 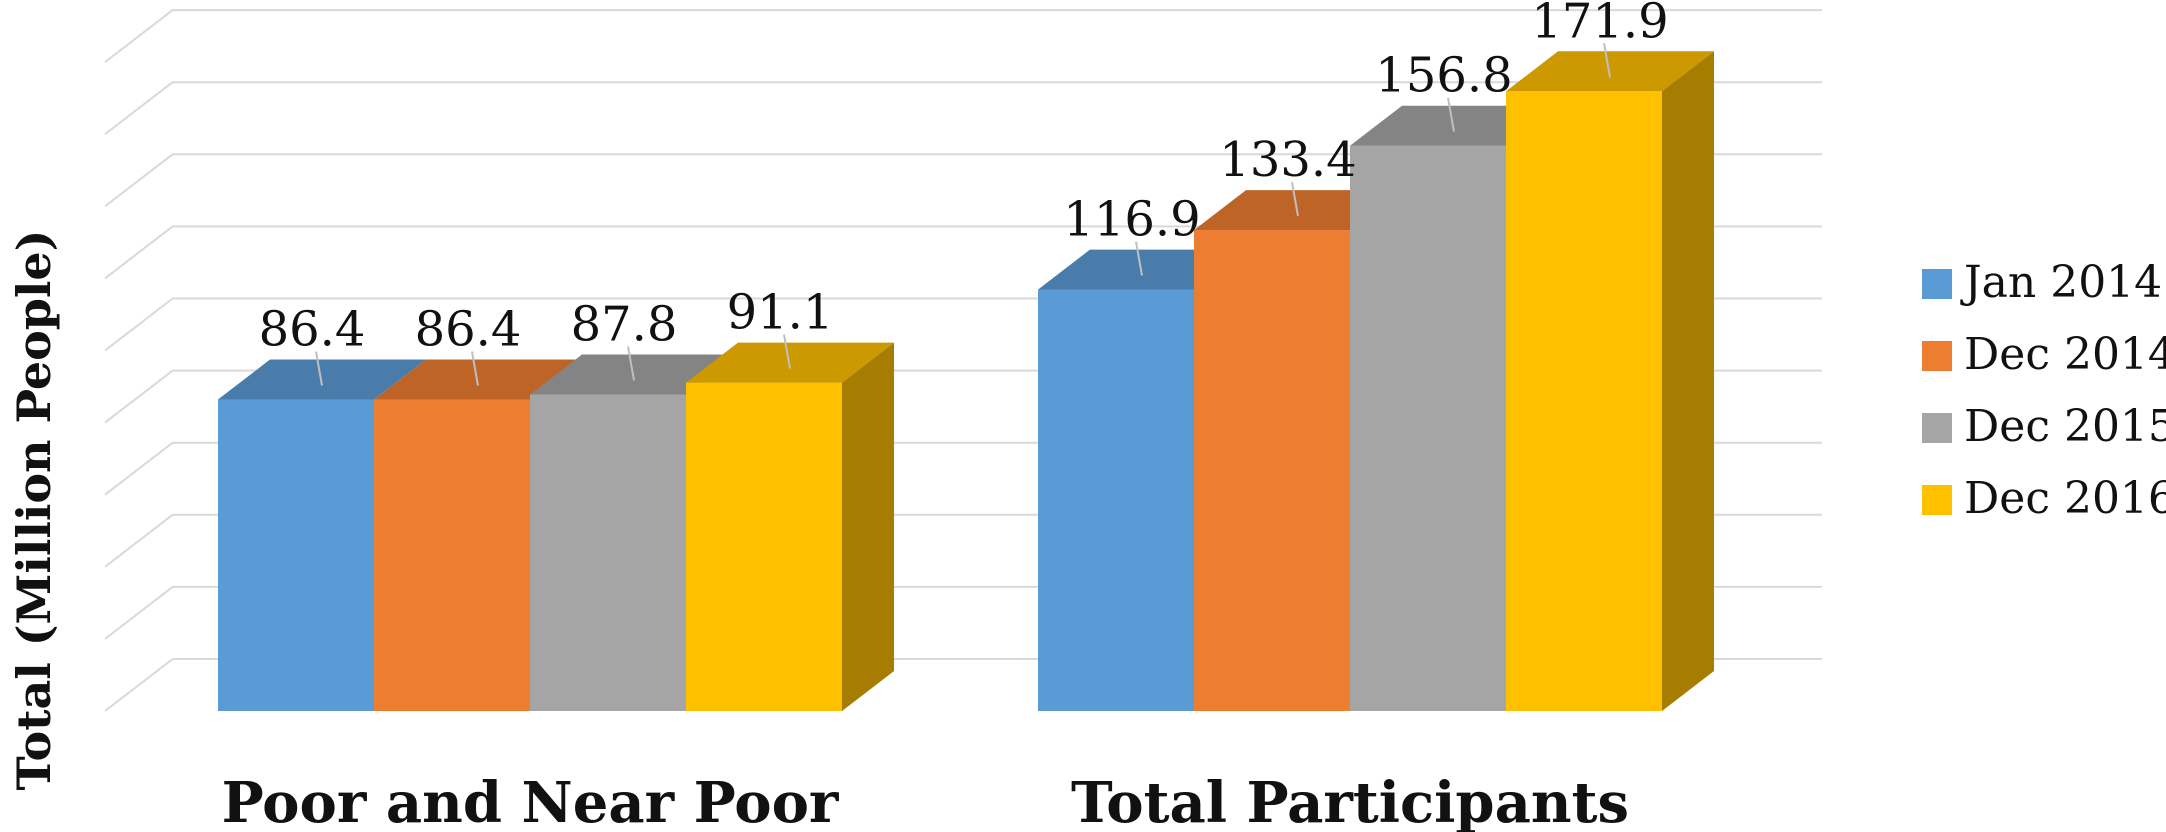 What do you see at coordinates (2061, 282) in the screenshot?
I see `legend-label: Jan 2014` at bounding box center [2061, 282].